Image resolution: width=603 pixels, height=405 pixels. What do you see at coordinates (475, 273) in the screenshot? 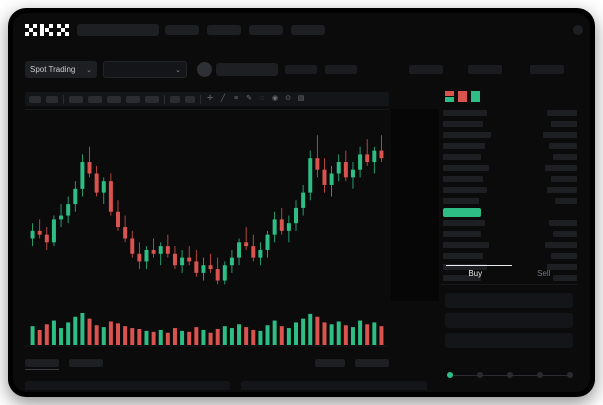
I see `tab-buy: Buy` at bounding box center [475, 273].